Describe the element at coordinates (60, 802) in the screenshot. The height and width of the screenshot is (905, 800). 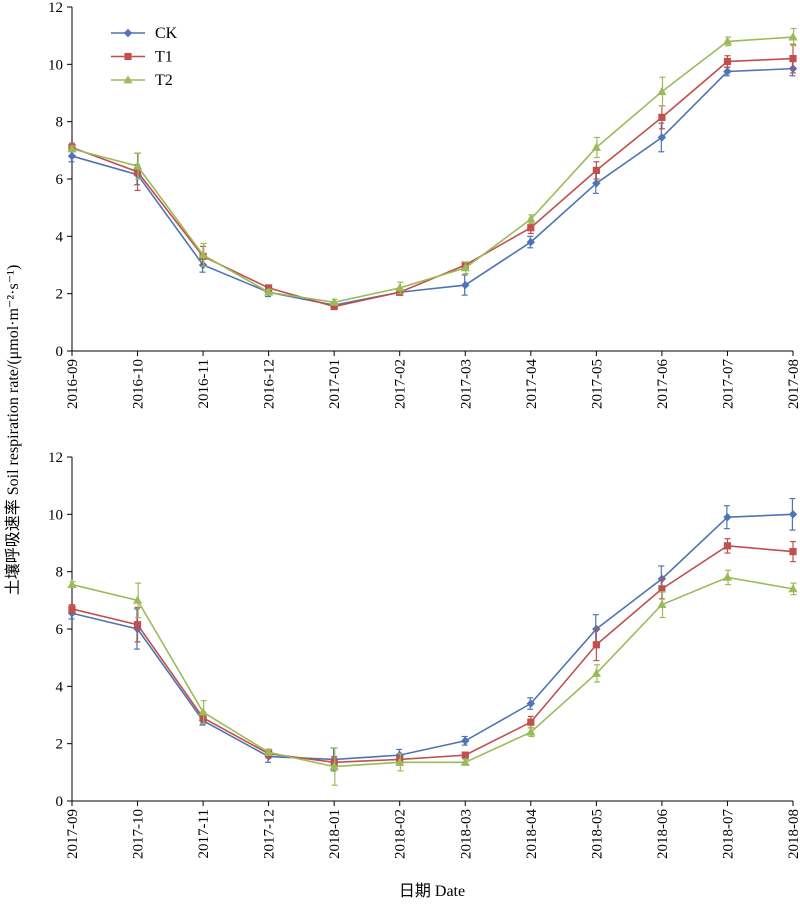
I see `y-tick-label: 0` at that location.